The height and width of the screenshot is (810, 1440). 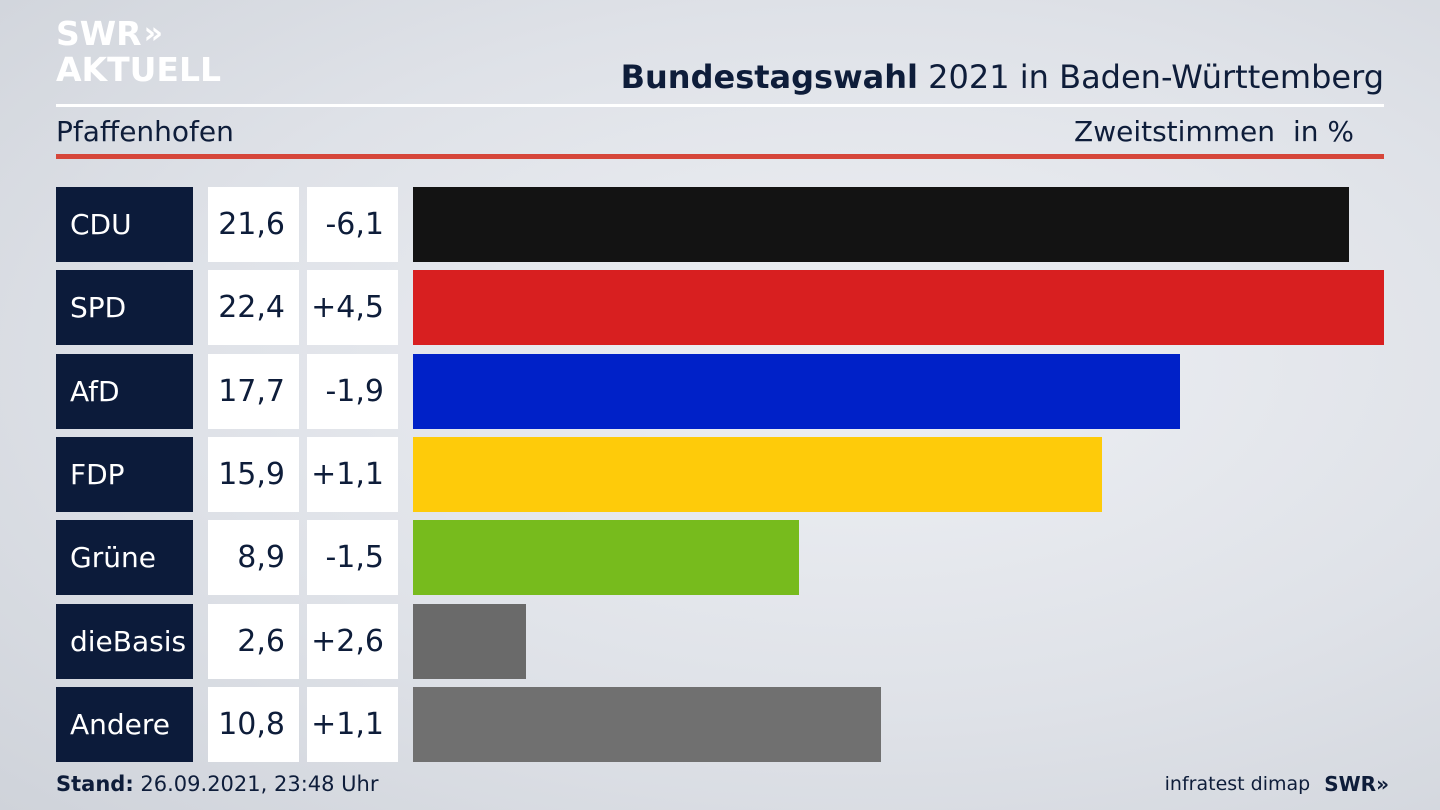 What do you see at coordinates (1382, 784) in the screenshot?
I see `swr-small-arrows-icon: »` at bounding box center [1382, 784].